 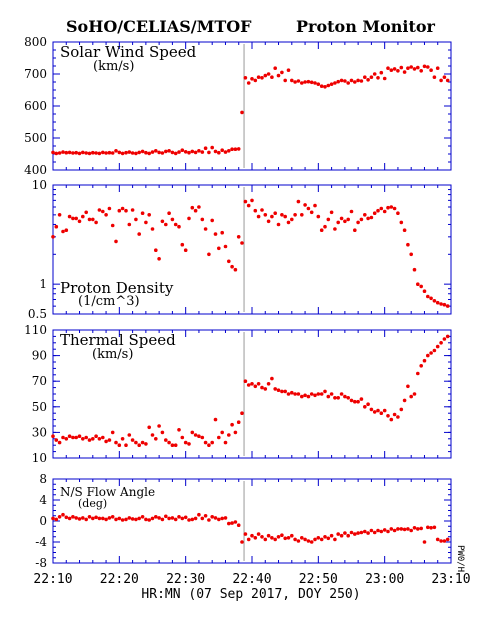 I want to click on panel-units: (km/s), so click(x=113, y=66).